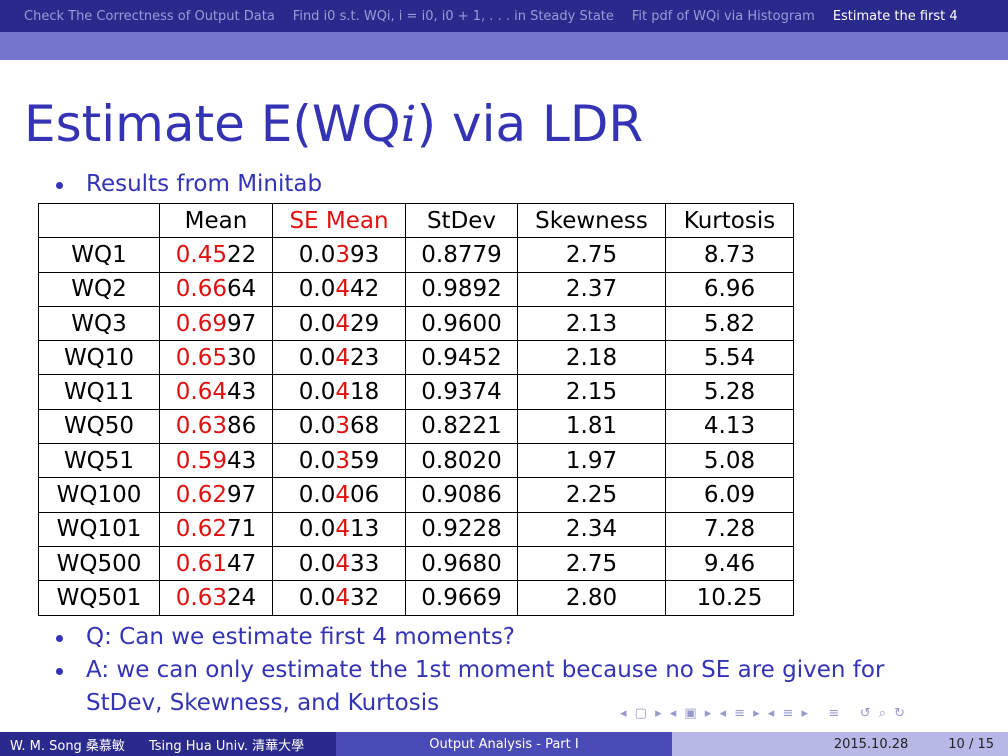  I want to click on nav-item: Fit pdf of WQi via Histogram, so click(723, 16).